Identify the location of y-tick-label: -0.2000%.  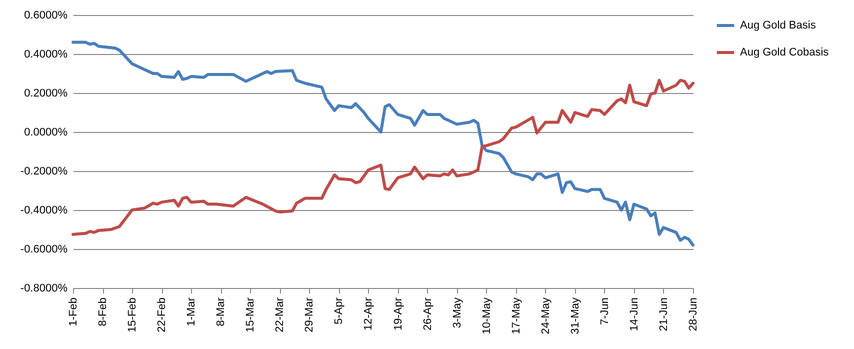
(44, 172).